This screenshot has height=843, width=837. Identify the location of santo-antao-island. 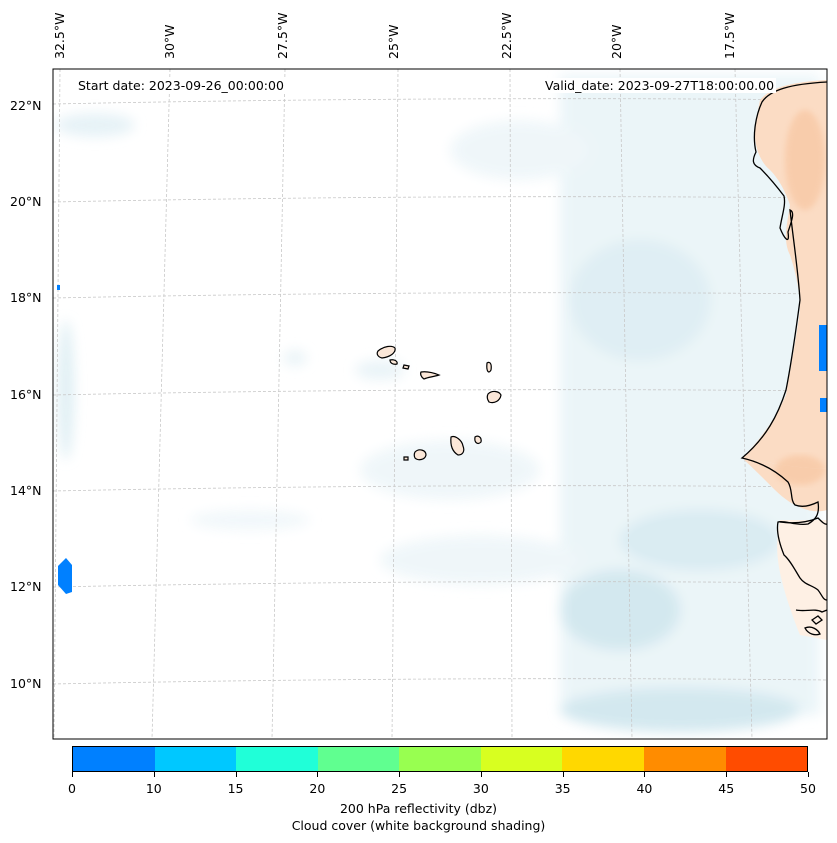
(386, 352).